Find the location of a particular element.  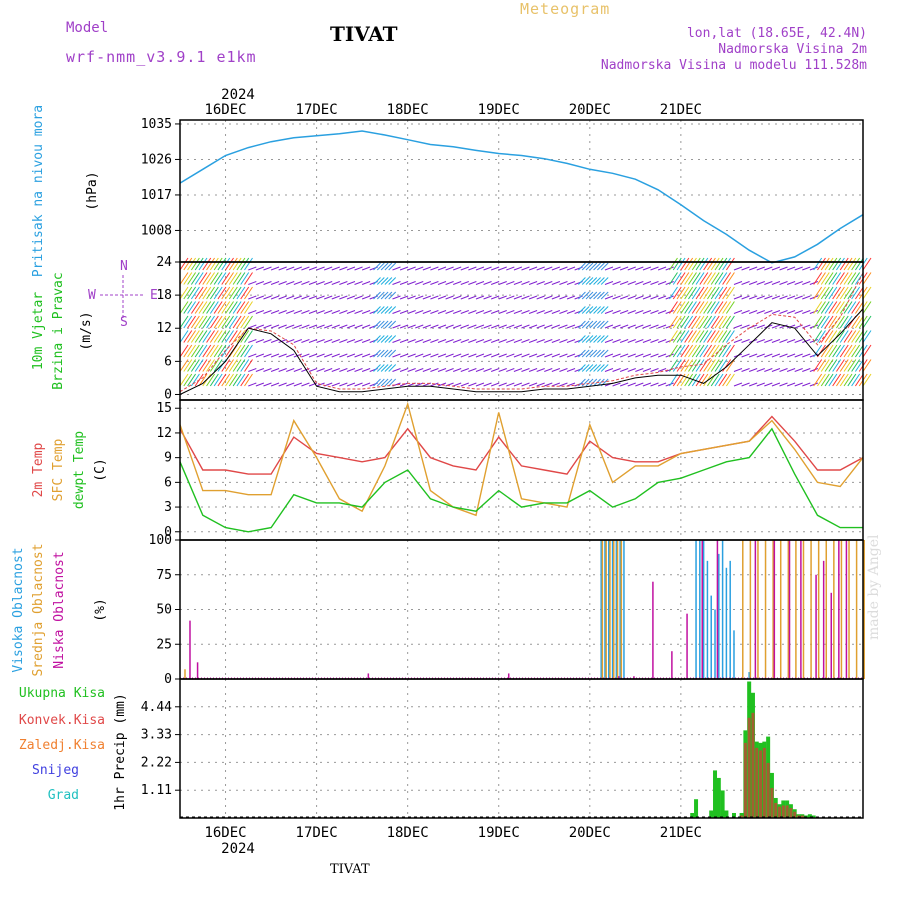

y-tick-label: 2.22 is located at coordinates (156, 762).